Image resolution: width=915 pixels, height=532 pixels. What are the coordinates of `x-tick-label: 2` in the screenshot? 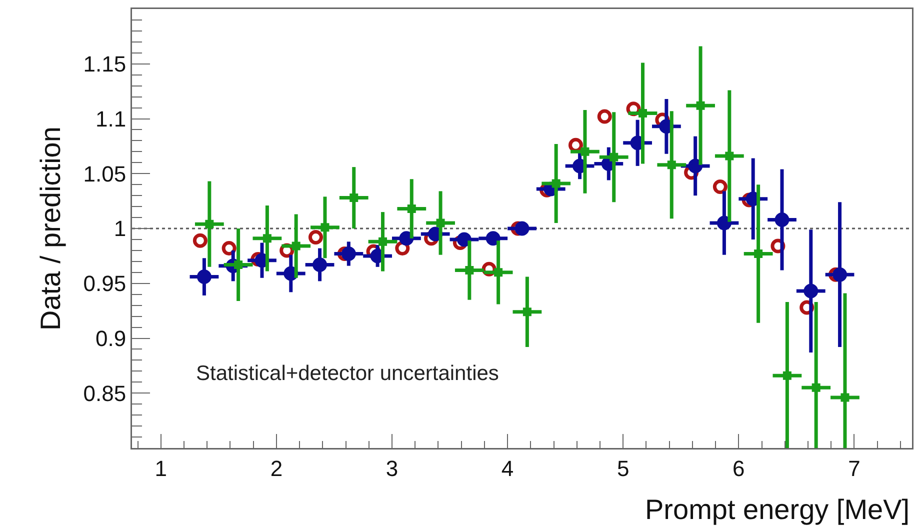 It's located at (276, 468).